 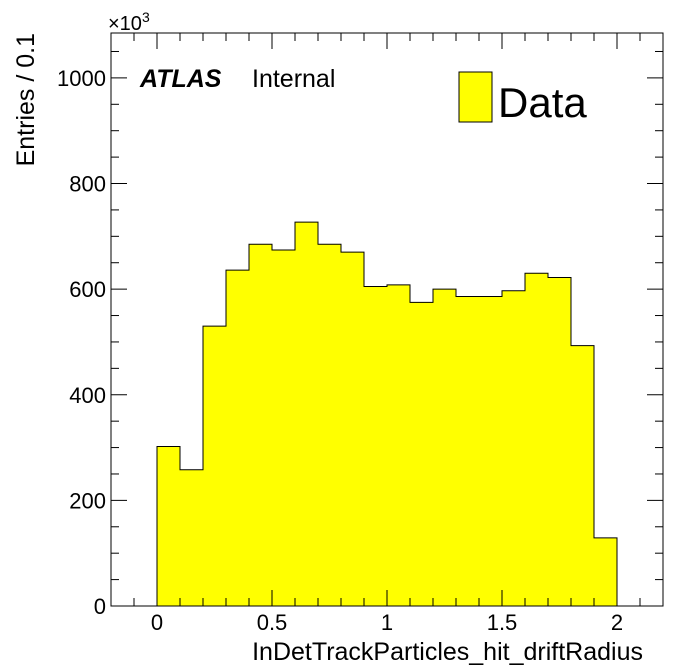 I want to click on x-tick-label: 0, so click(x=157, y=622).